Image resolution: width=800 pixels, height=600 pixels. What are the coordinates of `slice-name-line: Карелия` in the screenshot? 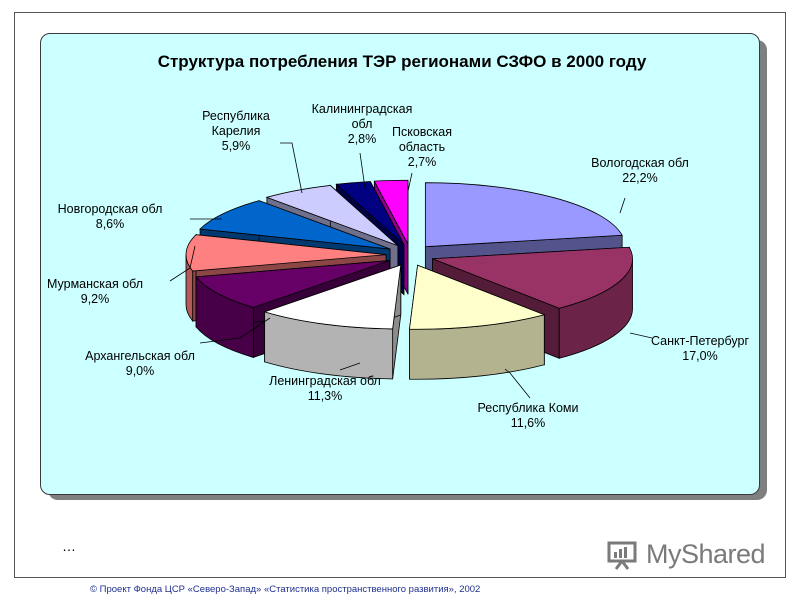 It's located at (236, 131).